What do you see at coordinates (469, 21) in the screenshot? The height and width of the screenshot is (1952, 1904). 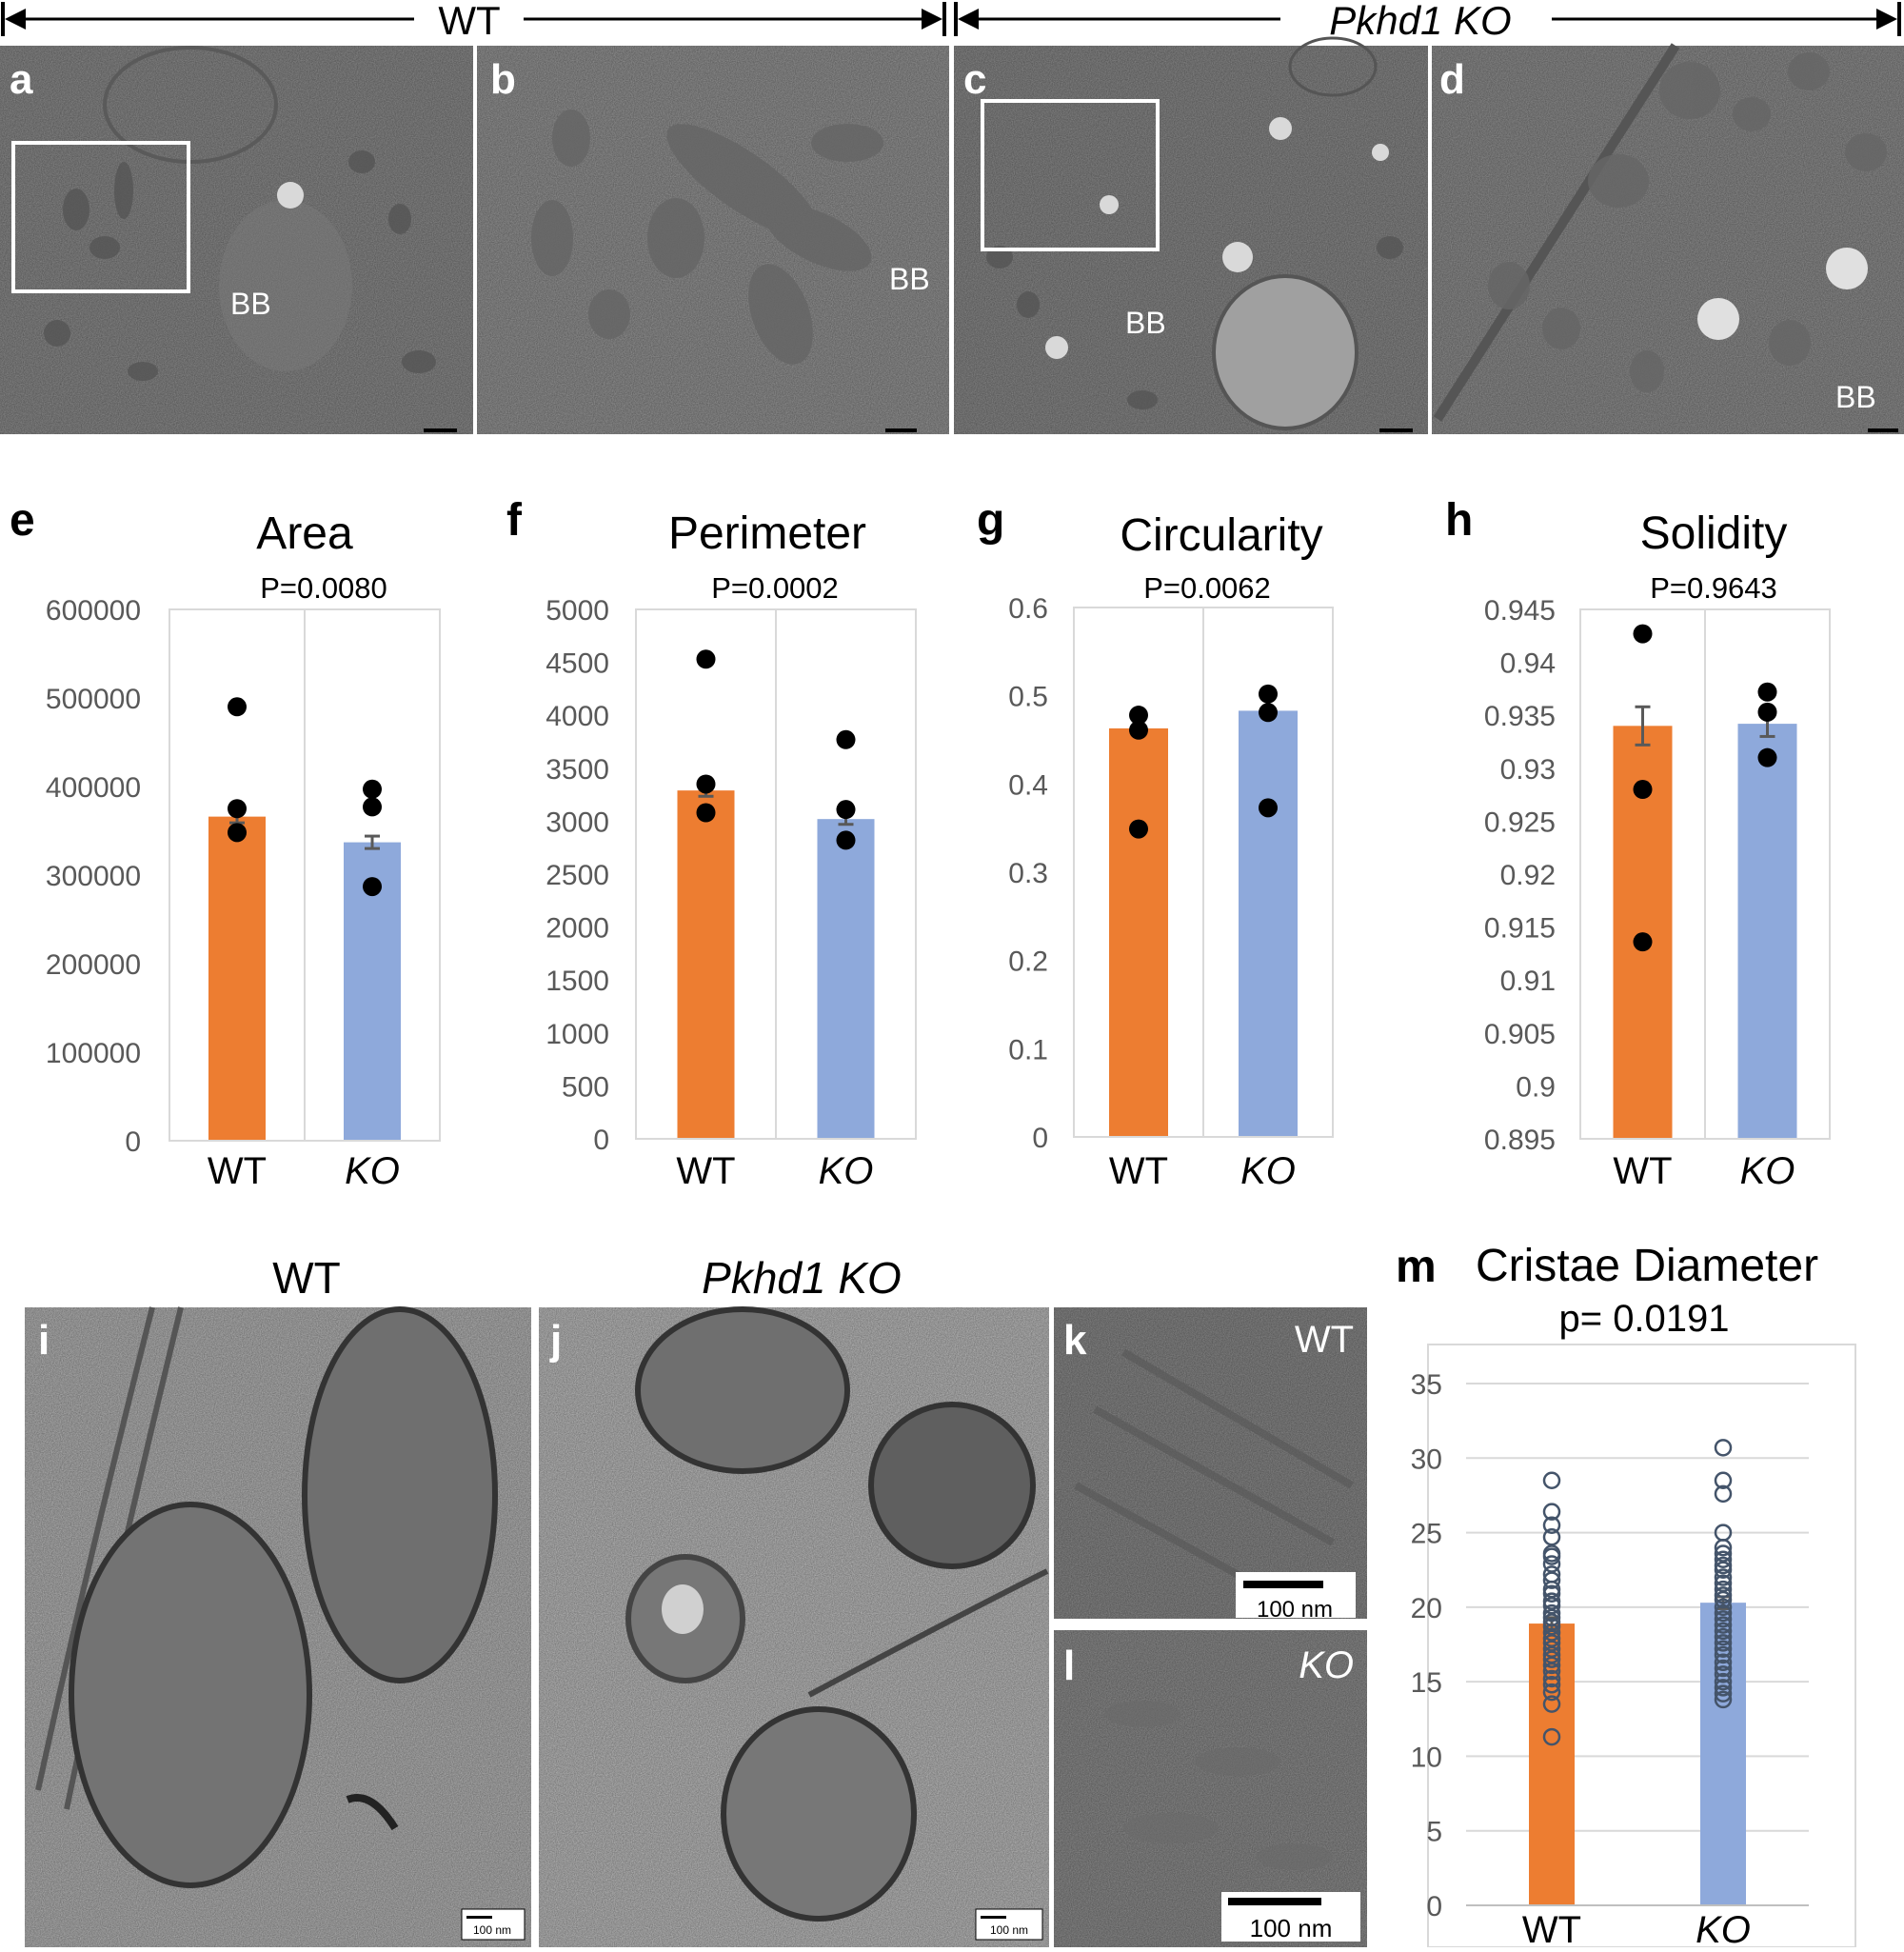 I see `wt-group-label: WT` at bounding box center [469, 21].